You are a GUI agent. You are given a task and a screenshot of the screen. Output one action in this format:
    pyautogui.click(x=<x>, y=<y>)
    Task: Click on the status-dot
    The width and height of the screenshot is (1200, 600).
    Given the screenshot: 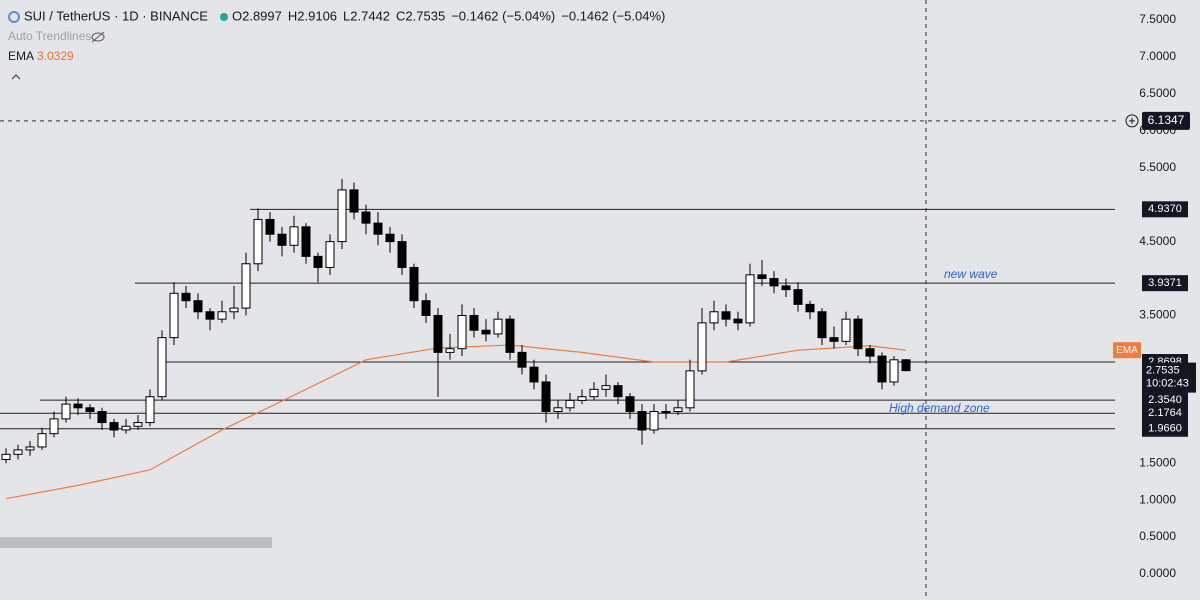 What is the action you would take?
    pyautogui.click(x=224, y=17)
    